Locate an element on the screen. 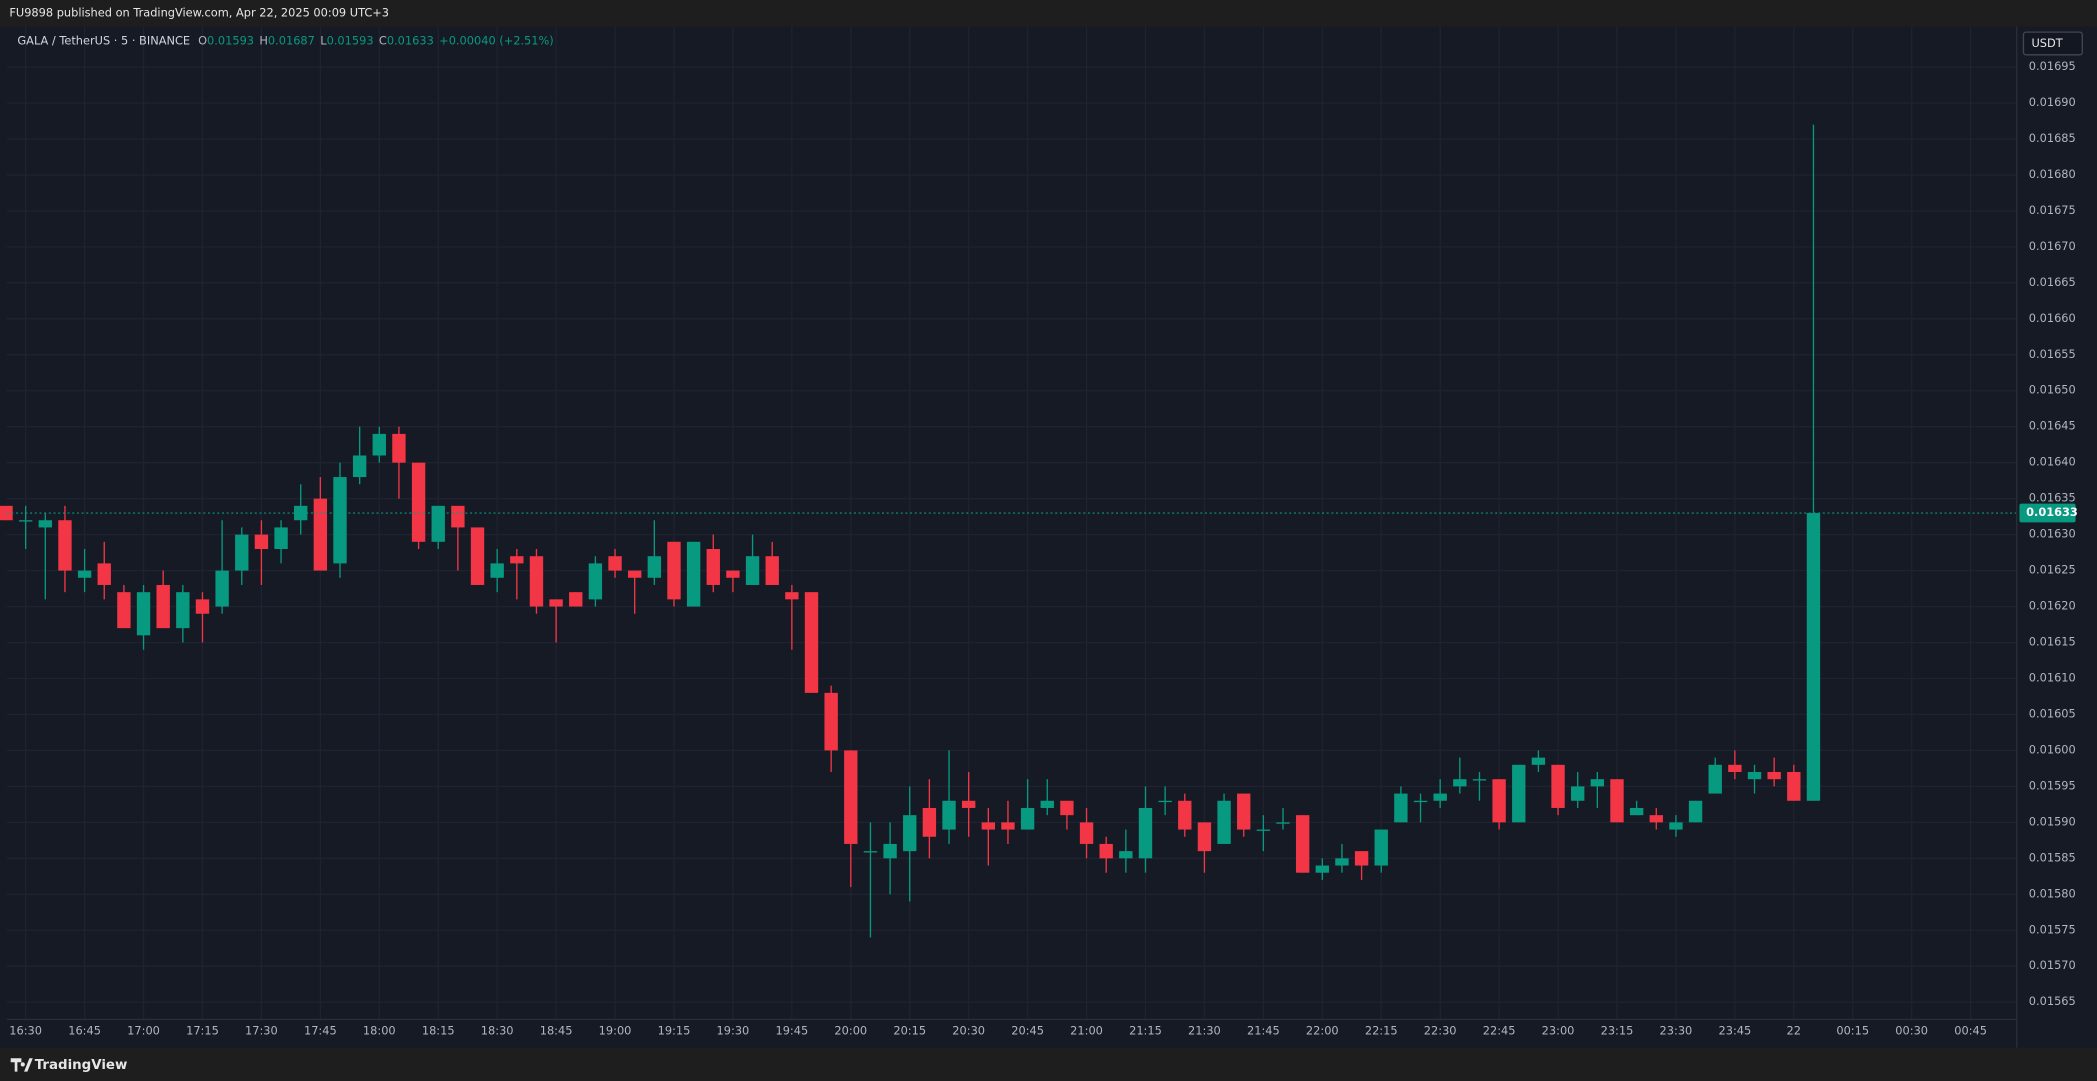 The height and width of the screenshot is (1081, 2097). x-tick-label: 18:45 is located at coordinates (556, 1030).